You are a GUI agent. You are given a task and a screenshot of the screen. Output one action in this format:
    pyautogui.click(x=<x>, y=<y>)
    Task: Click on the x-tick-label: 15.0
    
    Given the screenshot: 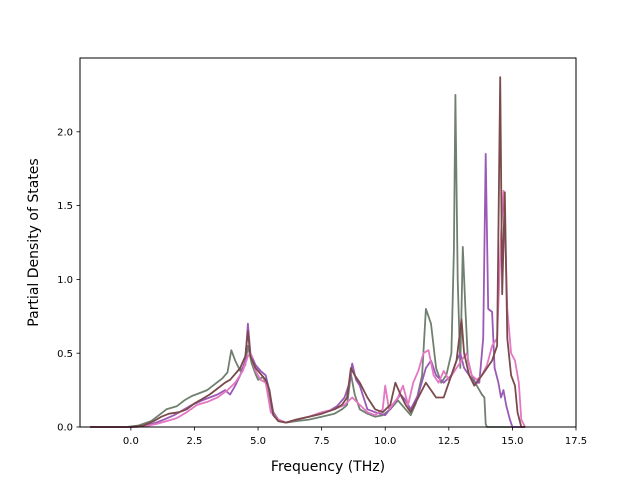 What is the action you would take?
    pyautogui.click(x=512, y=441)
    